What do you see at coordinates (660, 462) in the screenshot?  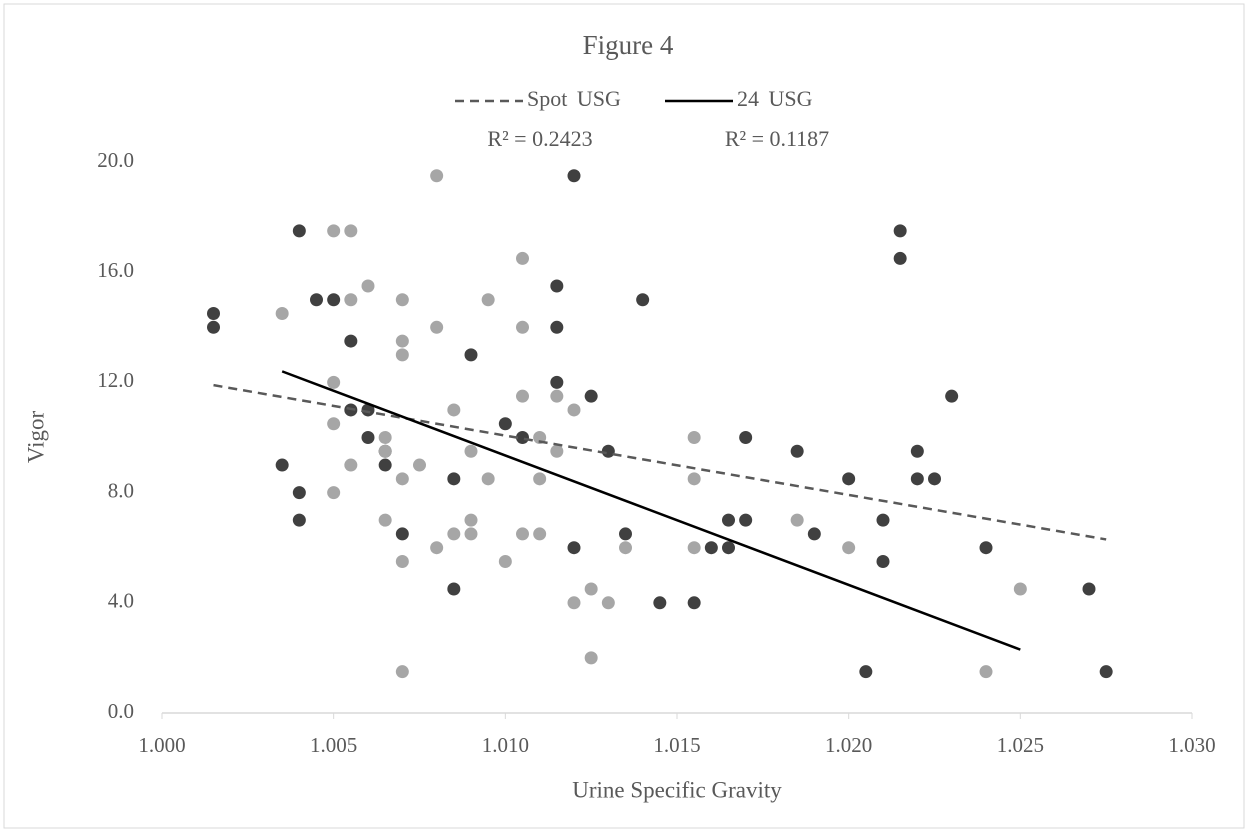 I see `trend-line` at bounding box center [660, 462].